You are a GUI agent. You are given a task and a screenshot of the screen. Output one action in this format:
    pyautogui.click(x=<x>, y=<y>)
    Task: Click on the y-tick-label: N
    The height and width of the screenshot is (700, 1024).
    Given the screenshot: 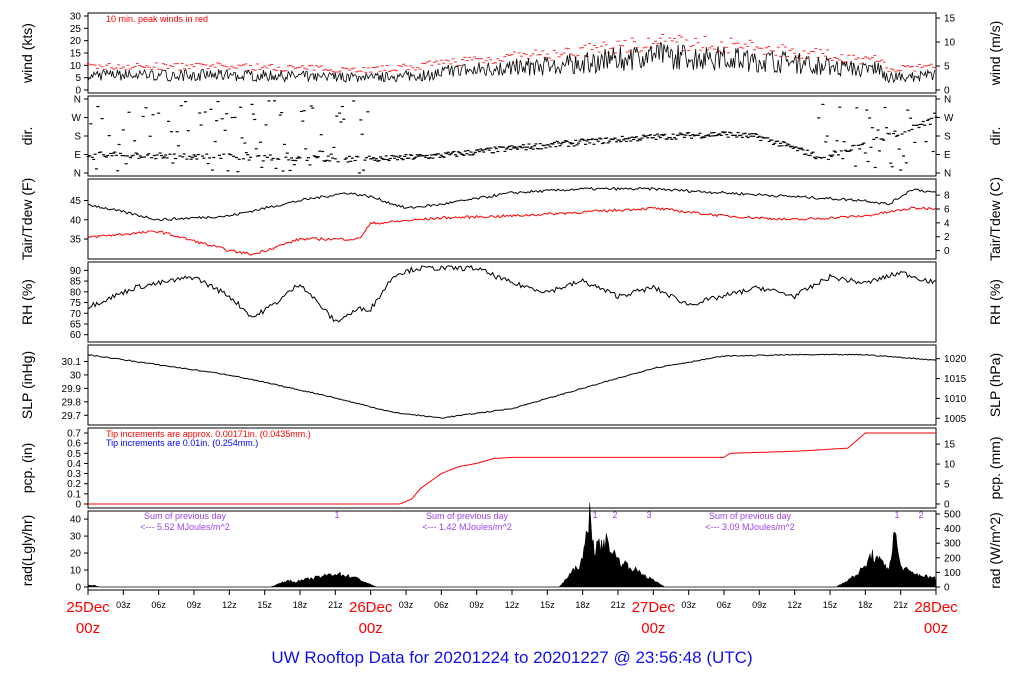 What is the action you would take?
    pyautogui.click(x=77, y=174)
    